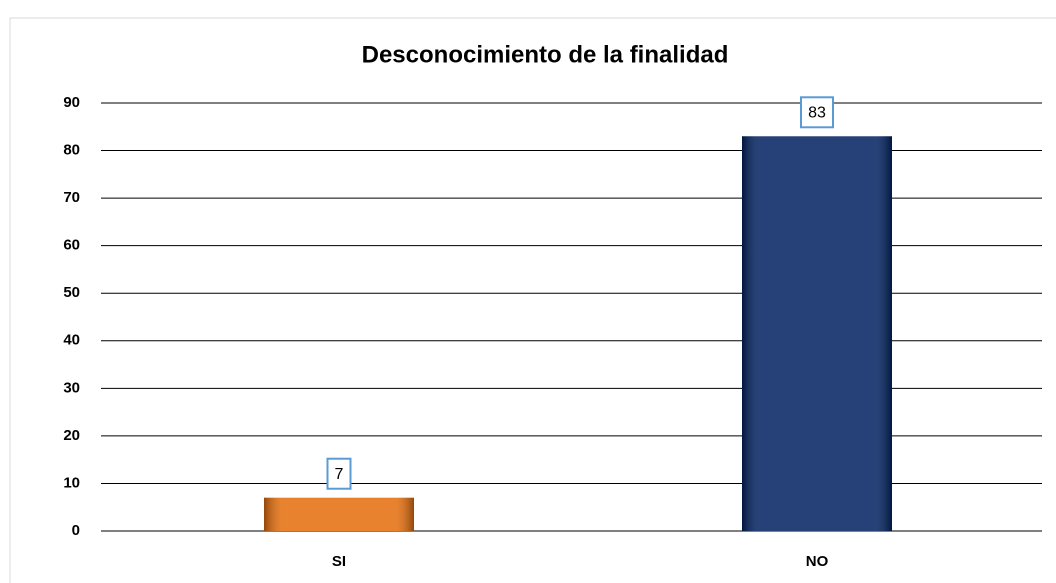 This screenshot has width=1056, height=583. I want to click on y-tick-label: 10, so click(71, 482).